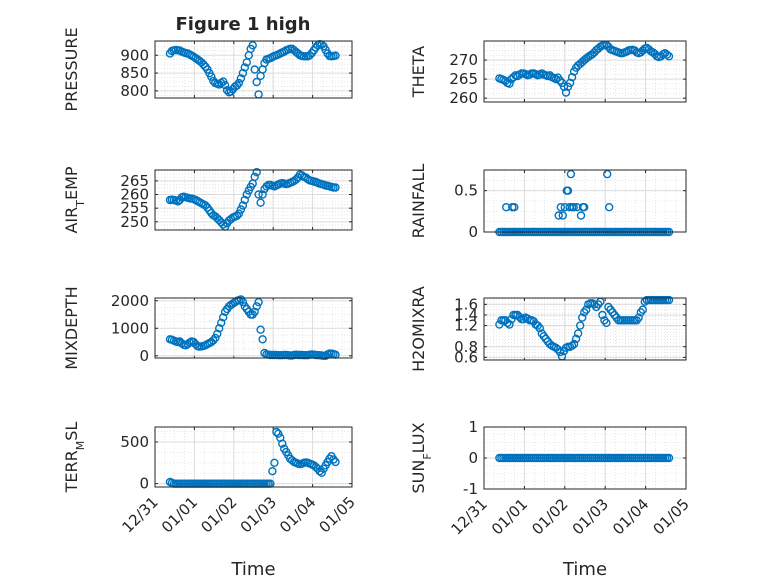 Image resolution: width=778 pixels, height=583 pixels. Describe the element at coordinates (466, 315) in the screenshot. I see `y-tick-label: 1.4` at that location.